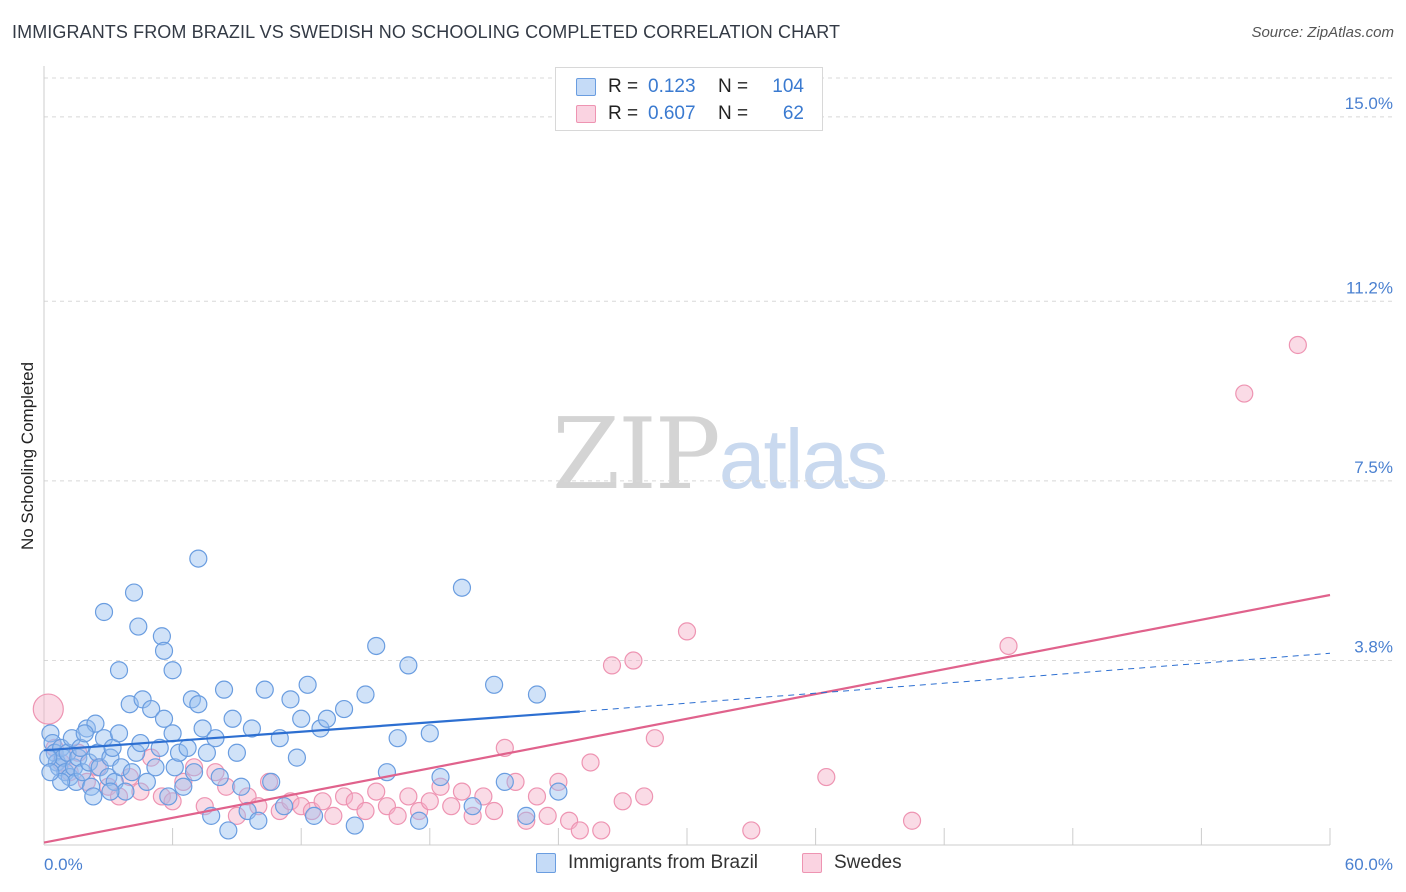  Describe the element at coordinates (852, 863) in the screenshot. I see `series-legend-swedes: Swedes` at that location.